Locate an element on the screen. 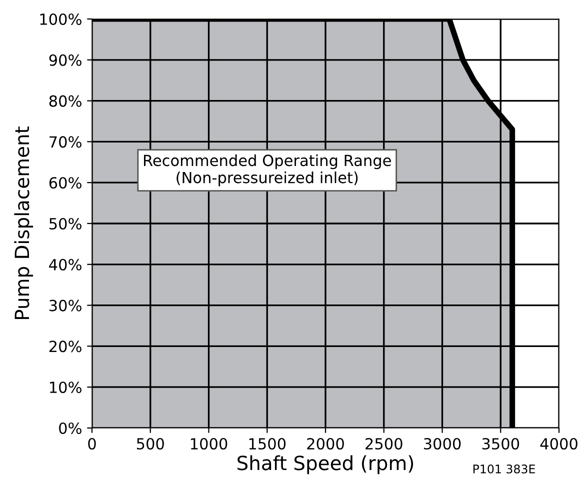 Image resolution: width=581 pixels, height=486 pixels. y-tick-label: 100% is located at coordinates (61, 19).